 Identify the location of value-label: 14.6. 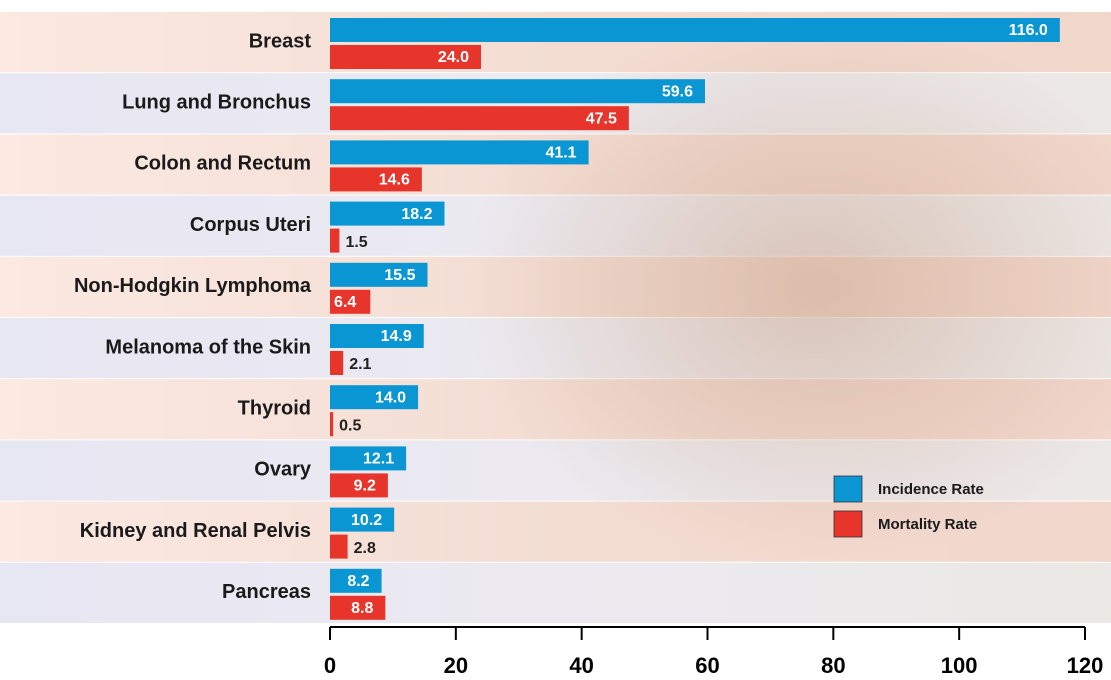
(394, 180).